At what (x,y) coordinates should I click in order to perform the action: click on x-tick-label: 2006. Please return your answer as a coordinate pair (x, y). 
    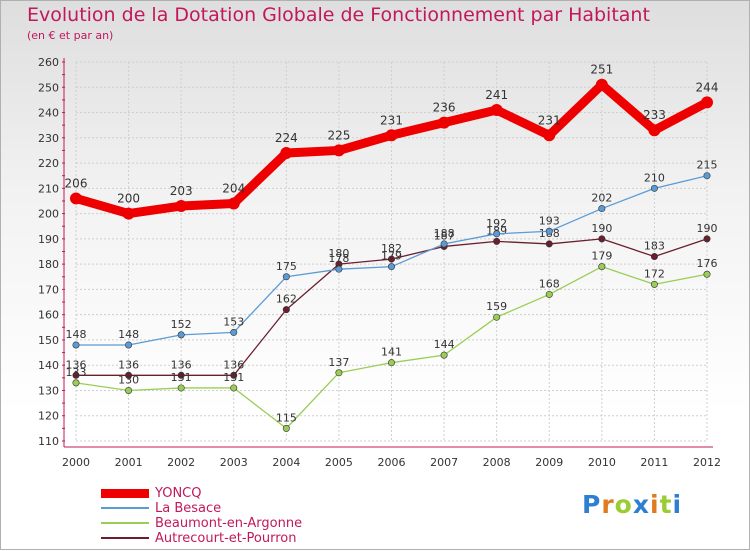
    Looking at the image, I should click on (392, 462).